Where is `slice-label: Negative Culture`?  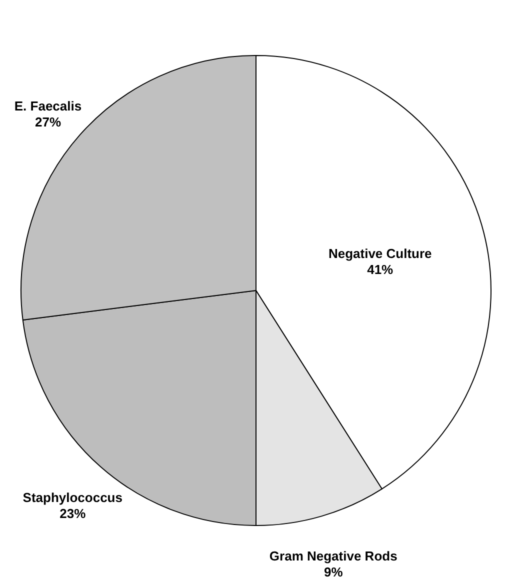
slice-label: Negative Culture is located at coordinates (380, 254).